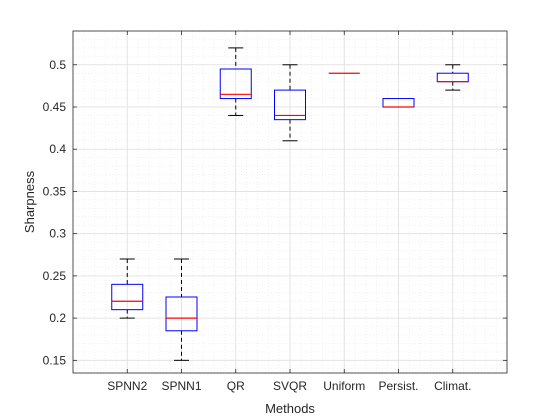  What do you see at coordinates (29, 201) in the screenshot?
I see `y-axis-label: Sharpness` at bounding box center [29, 201].